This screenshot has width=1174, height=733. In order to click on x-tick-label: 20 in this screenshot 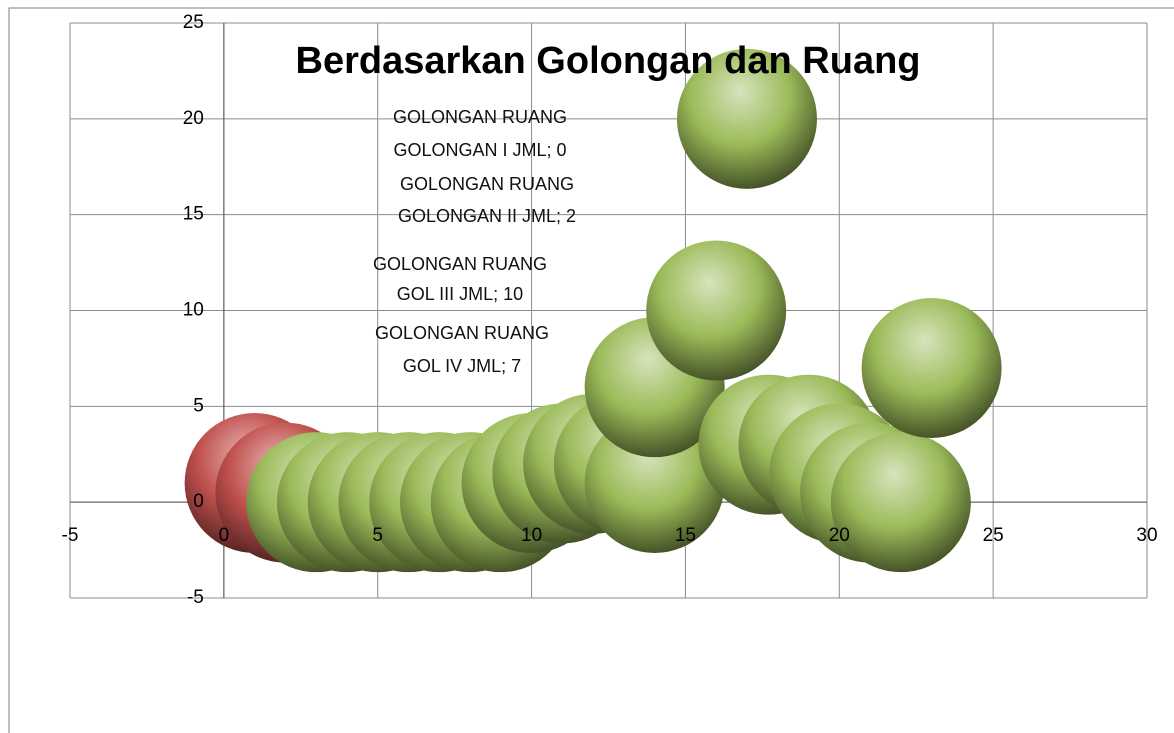, I will do `click(839, 535)`.